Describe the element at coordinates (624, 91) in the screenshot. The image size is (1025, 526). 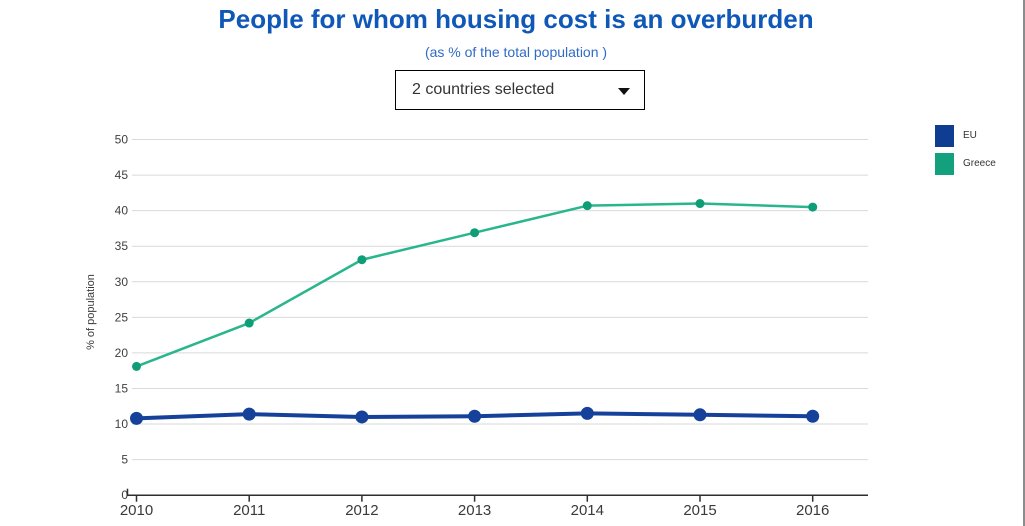
I see `chevron-down-icon` at that location.